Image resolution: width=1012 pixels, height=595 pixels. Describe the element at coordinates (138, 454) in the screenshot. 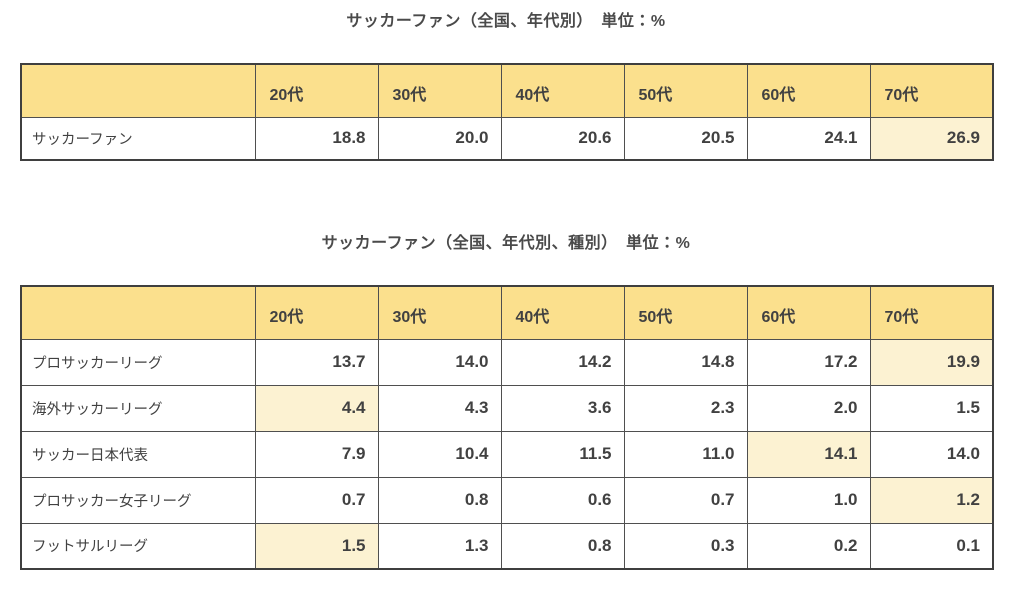

I see `row-label: サッカー日本代表` at that location.